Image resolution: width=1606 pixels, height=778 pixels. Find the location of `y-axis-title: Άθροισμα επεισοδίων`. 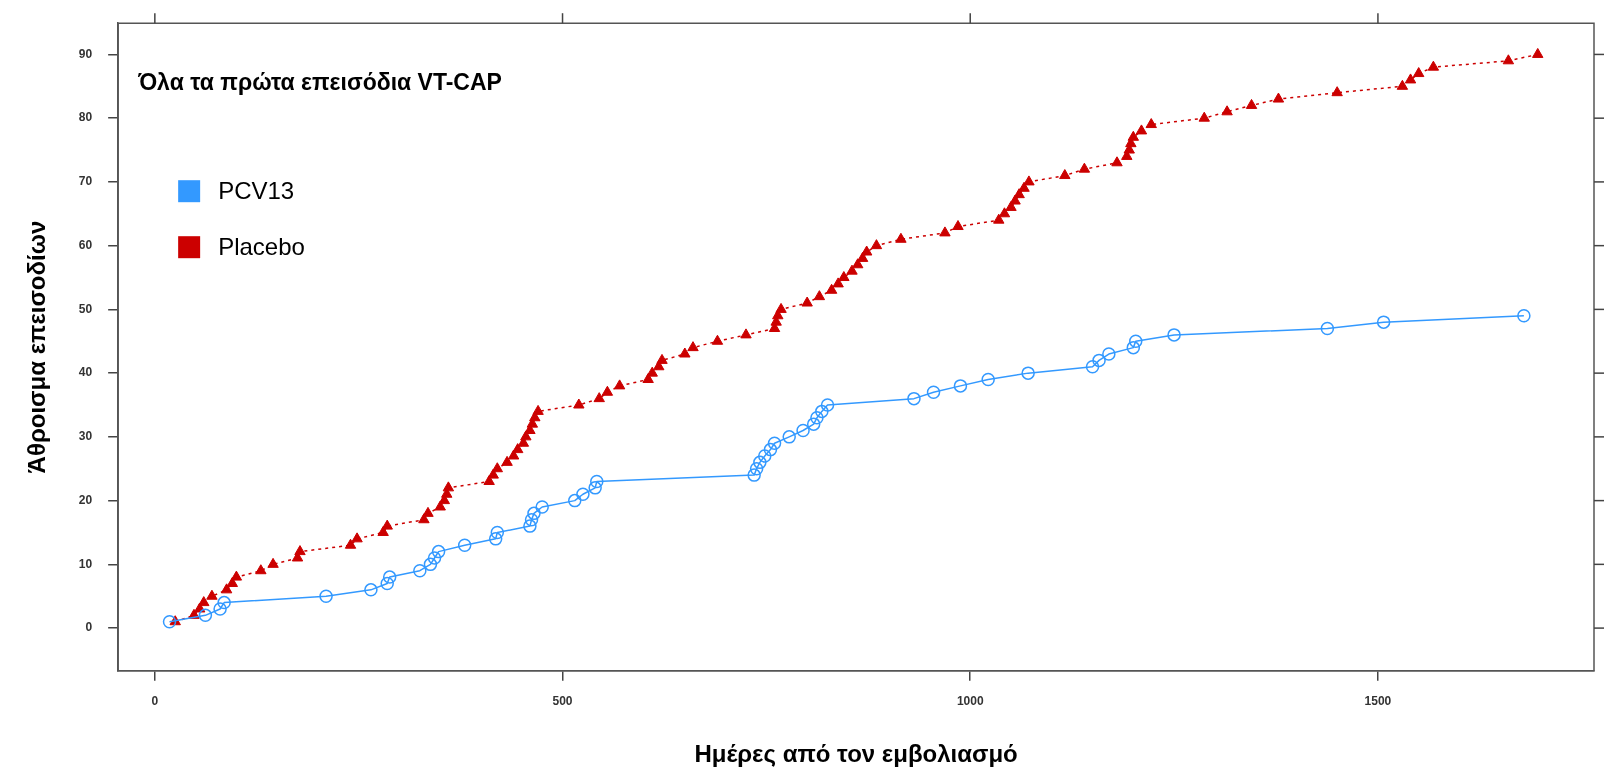

y-axis-title: Άθροισμα επεισοδίων is located at coordinates (37, 347).